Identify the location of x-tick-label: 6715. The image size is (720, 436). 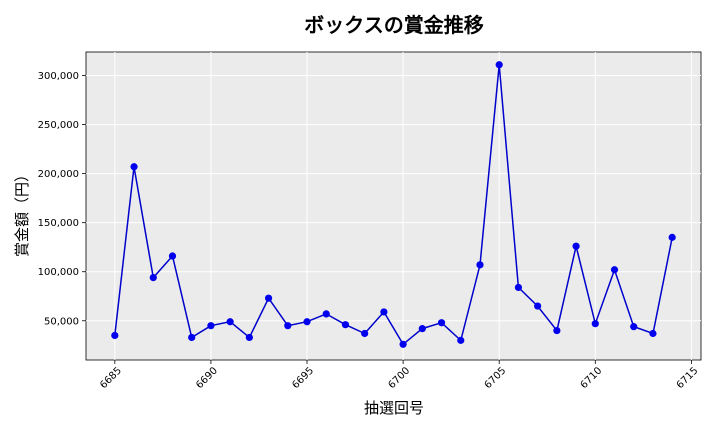
(688, 378).